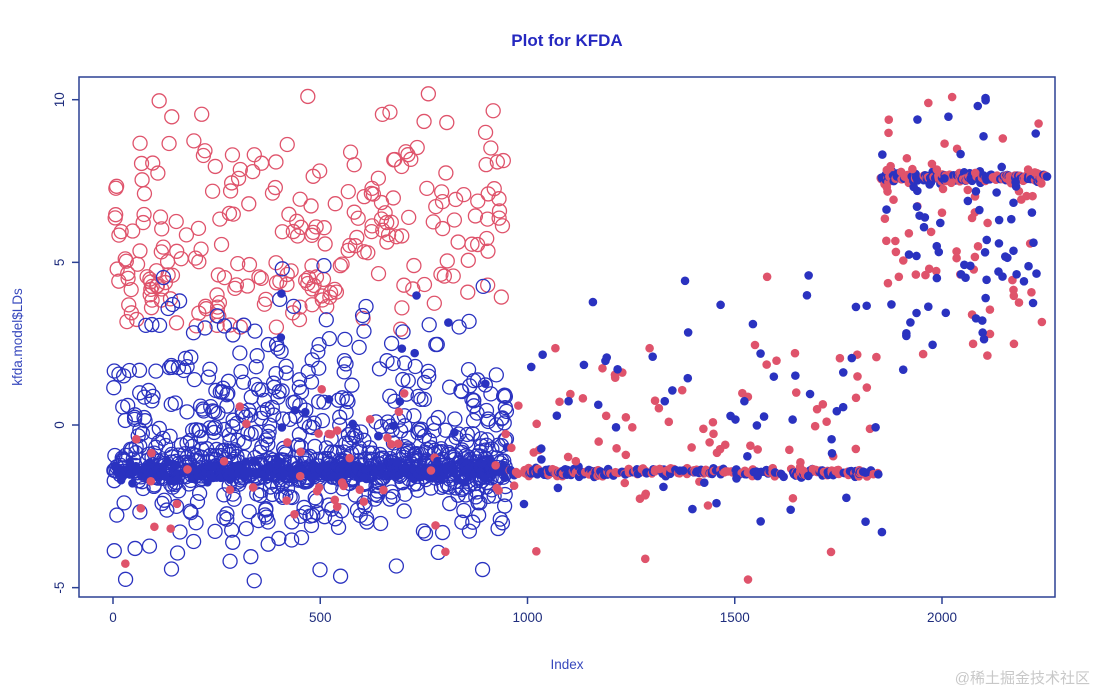 This screenshot has width=1095, height=696. What do you see at coordinates (963, 226) in the screenshot?
I see `series-class1-test-right-scatter` at bounding box center [963, 226].